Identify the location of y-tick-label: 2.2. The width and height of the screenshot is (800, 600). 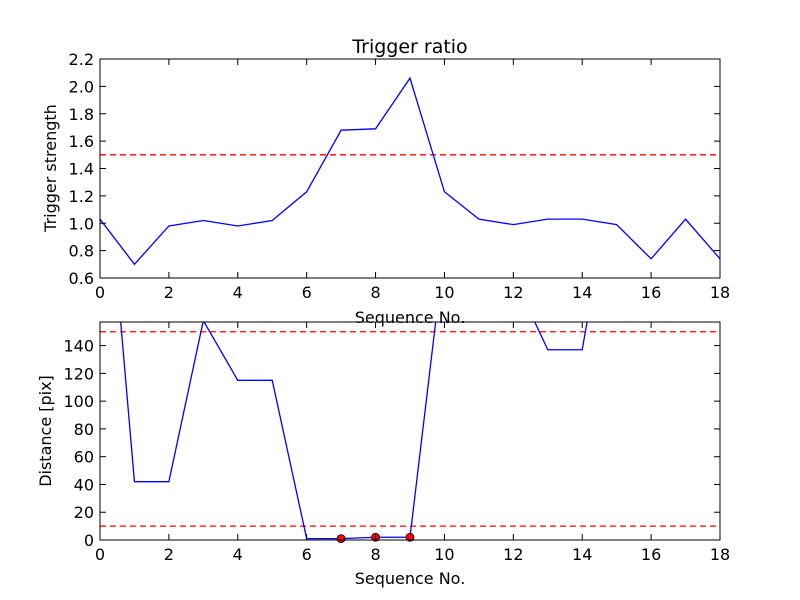
(81, 59).